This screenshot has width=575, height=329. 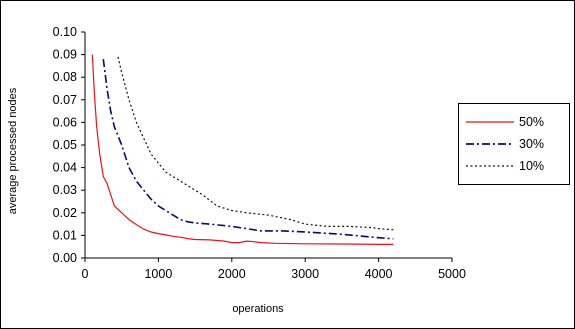 I want to click on y-tick-label: 0.06, so click(x=65, y=122).